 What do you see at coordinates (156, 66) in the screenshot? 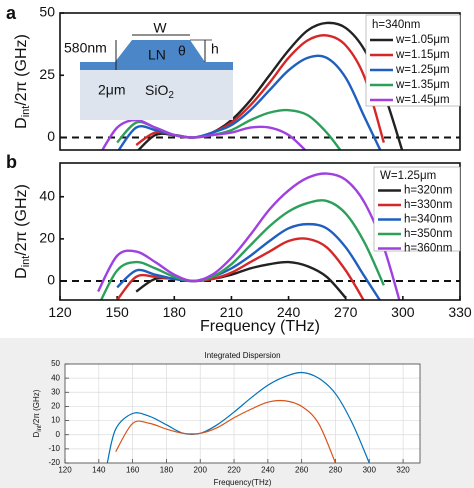
I see `ln-slab` at bounding box center [156, 66].